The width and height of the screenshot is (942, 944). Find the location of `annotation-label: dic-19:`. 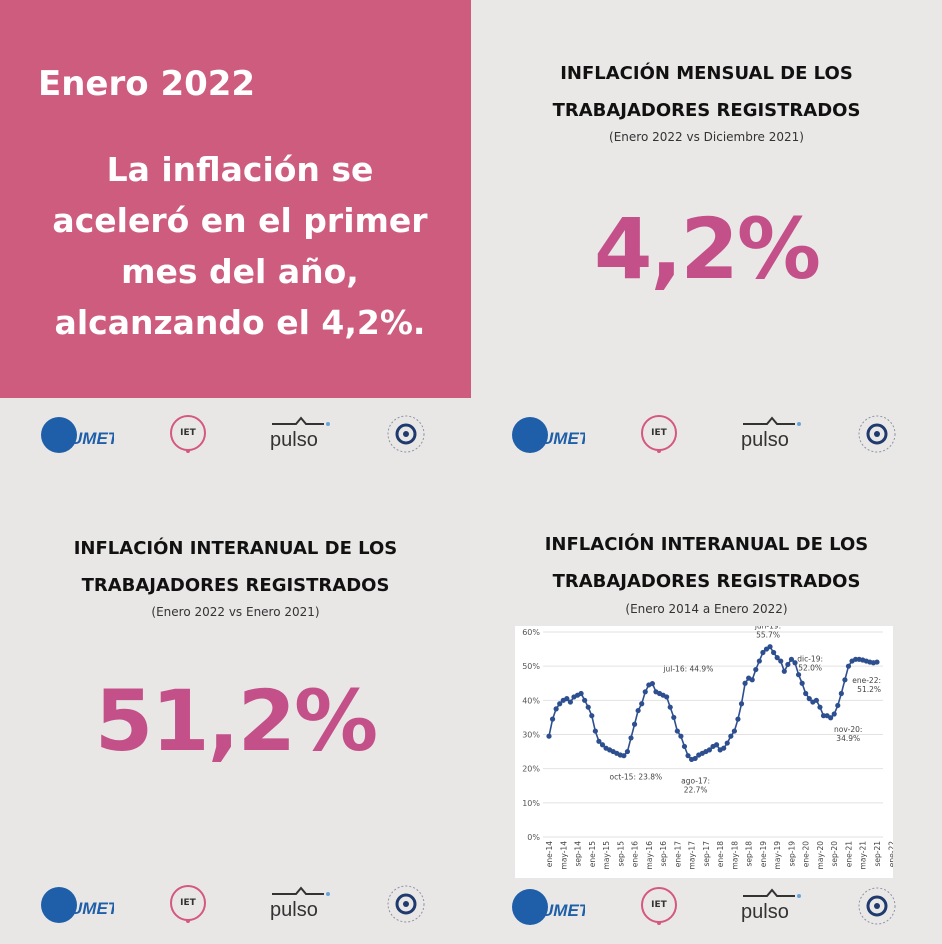

annotation-label: dic-19: is located at coordinates (810, 658).